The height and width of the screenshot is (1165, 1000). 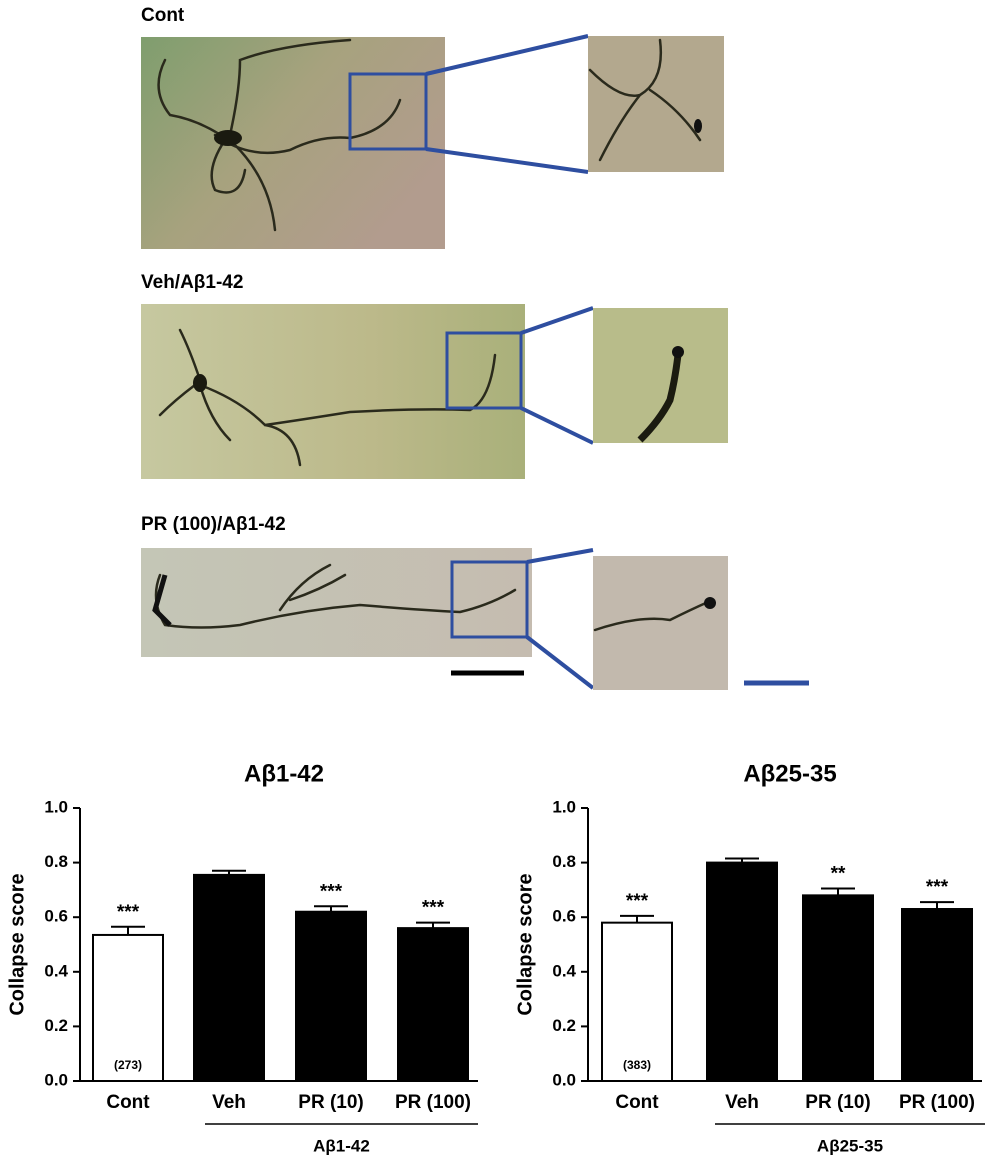 What do you see at coordinates (213, 524) in the screenshot?
I see `panel-label: PR (100)/Aβ1-42` at bounding box center [213, 524].